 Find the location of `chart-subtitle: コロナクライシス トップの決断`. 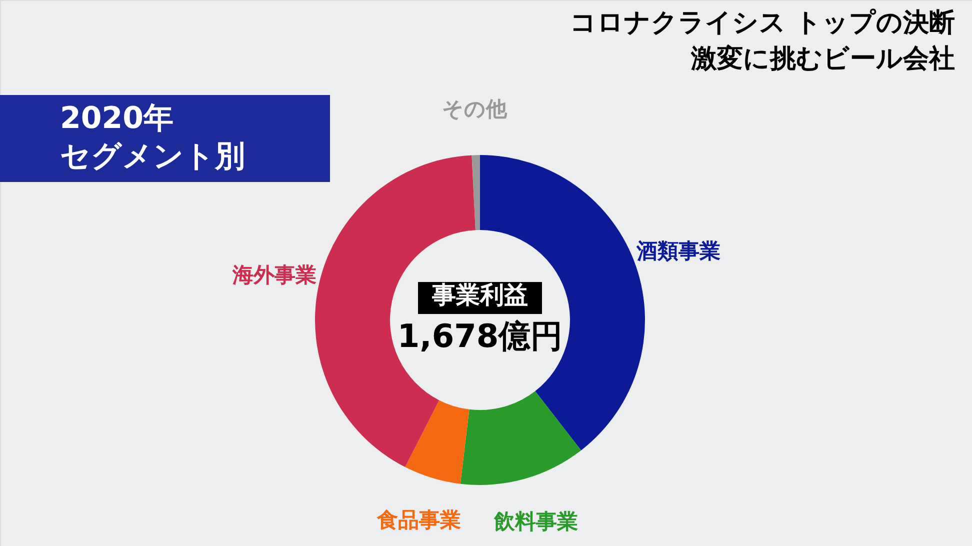

chart-subtitle: コロナクライシス トップの決断 is located at coordinates (762, 23).